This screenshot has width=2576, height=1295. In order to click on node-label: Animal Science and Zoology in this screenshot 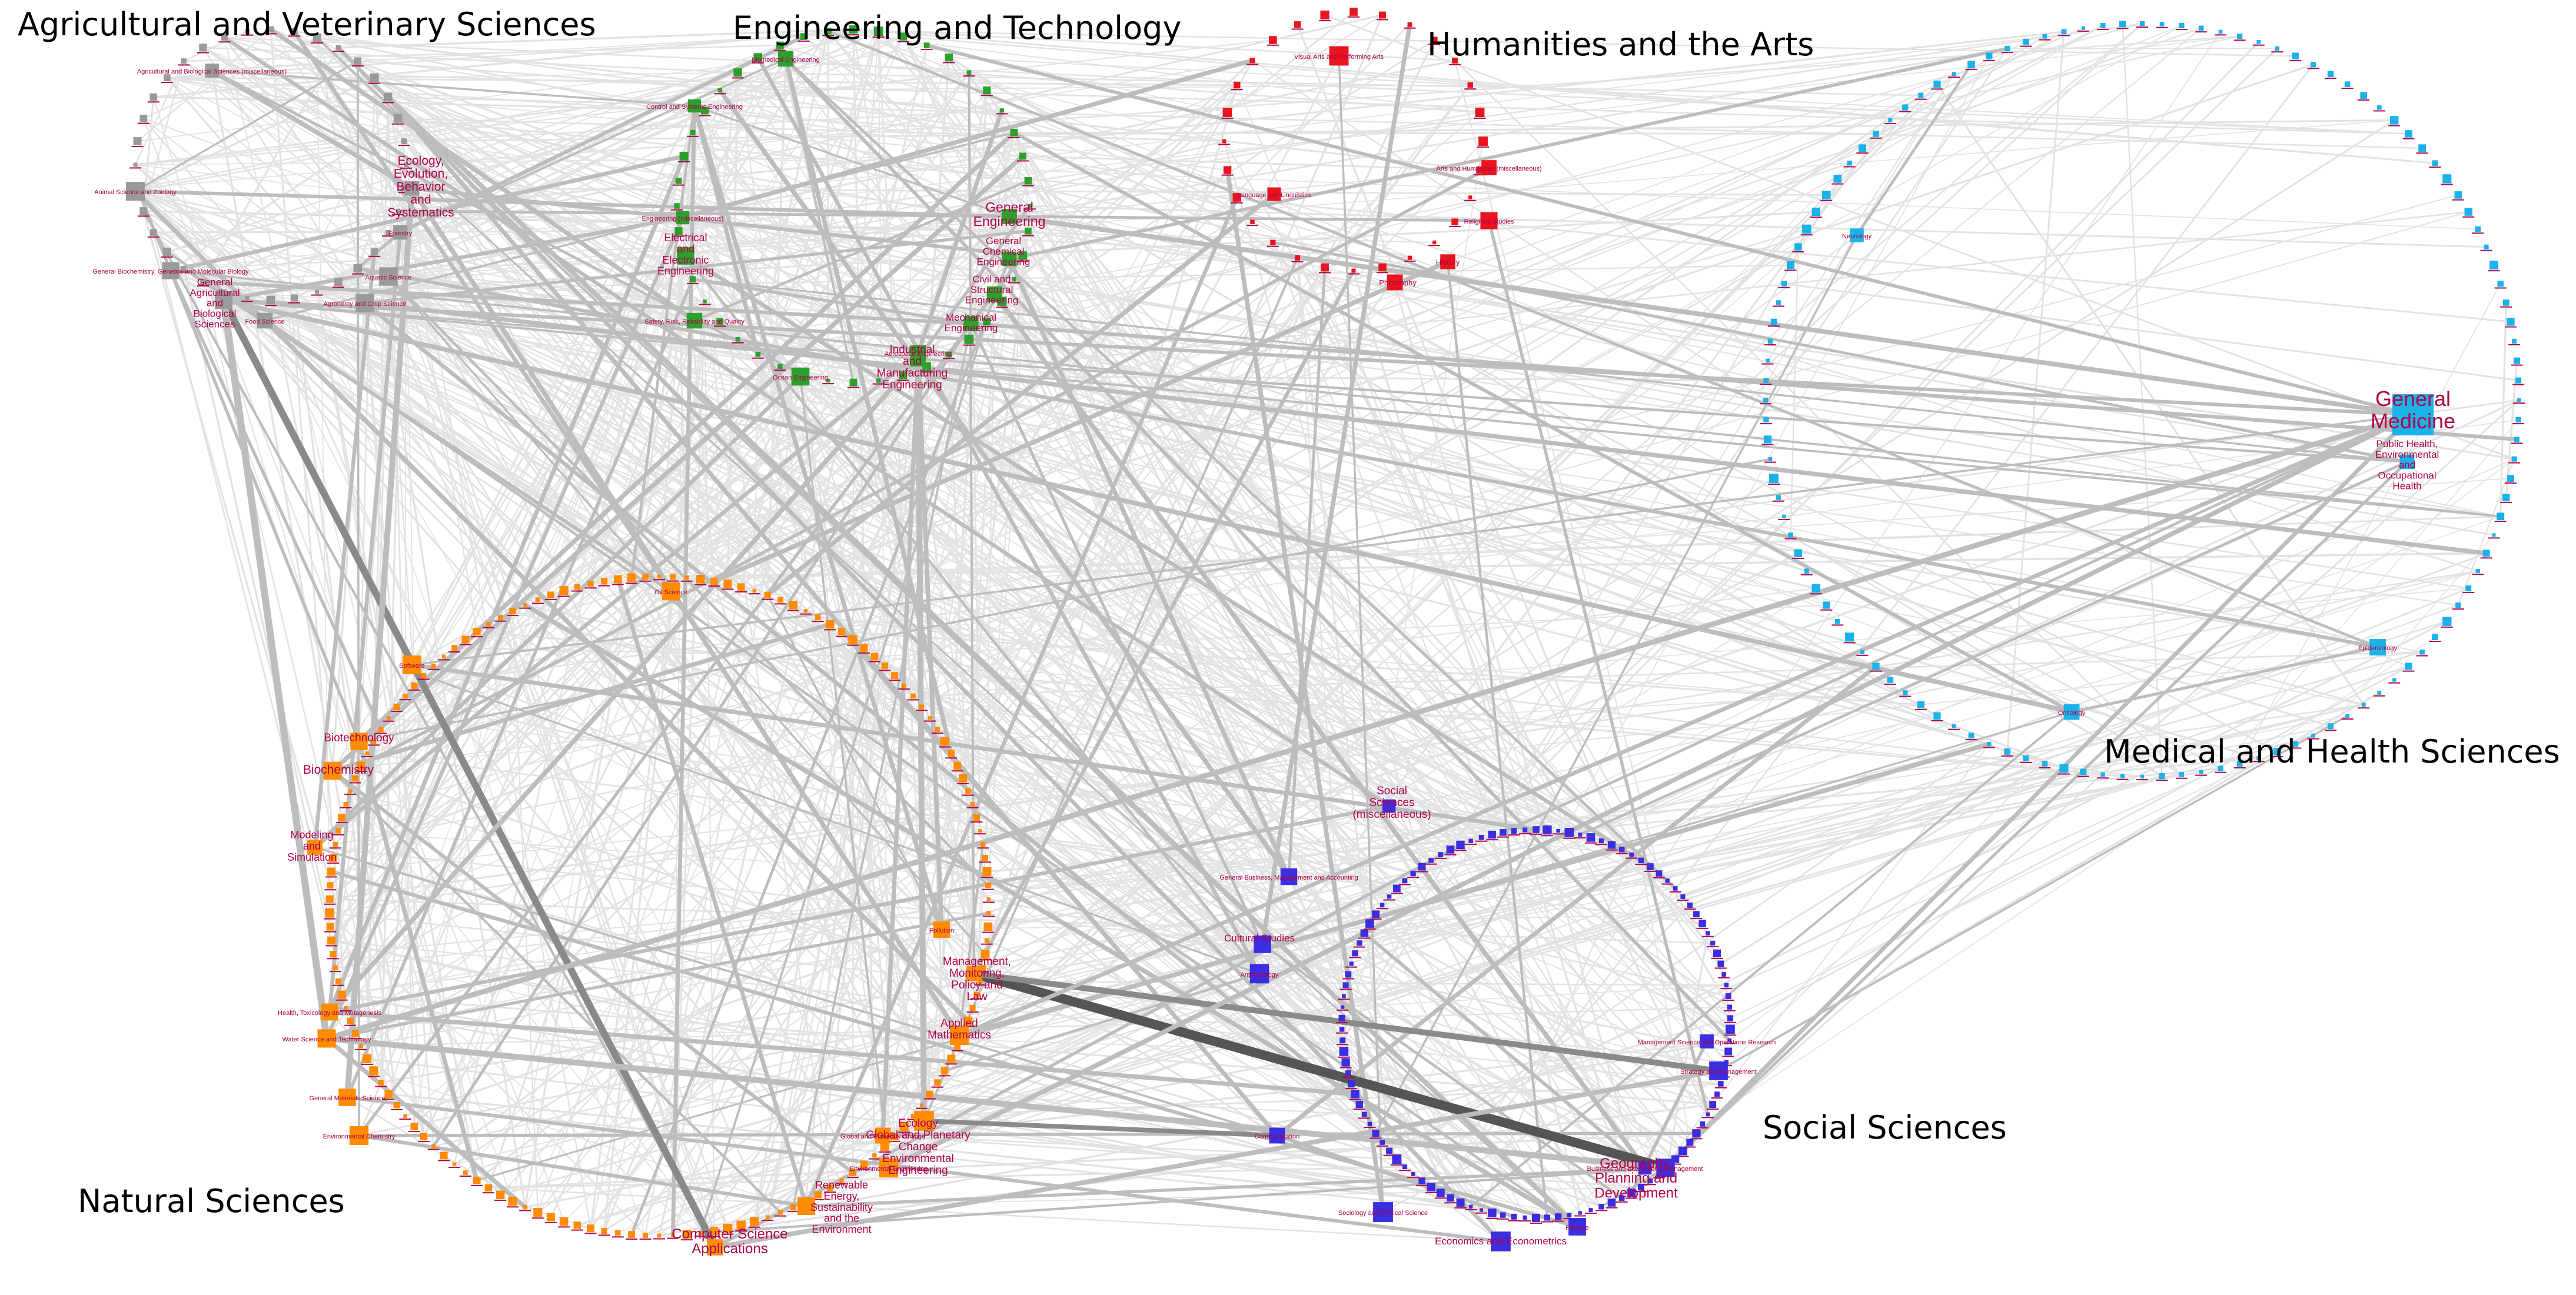, I will do `click(135, 192)`.